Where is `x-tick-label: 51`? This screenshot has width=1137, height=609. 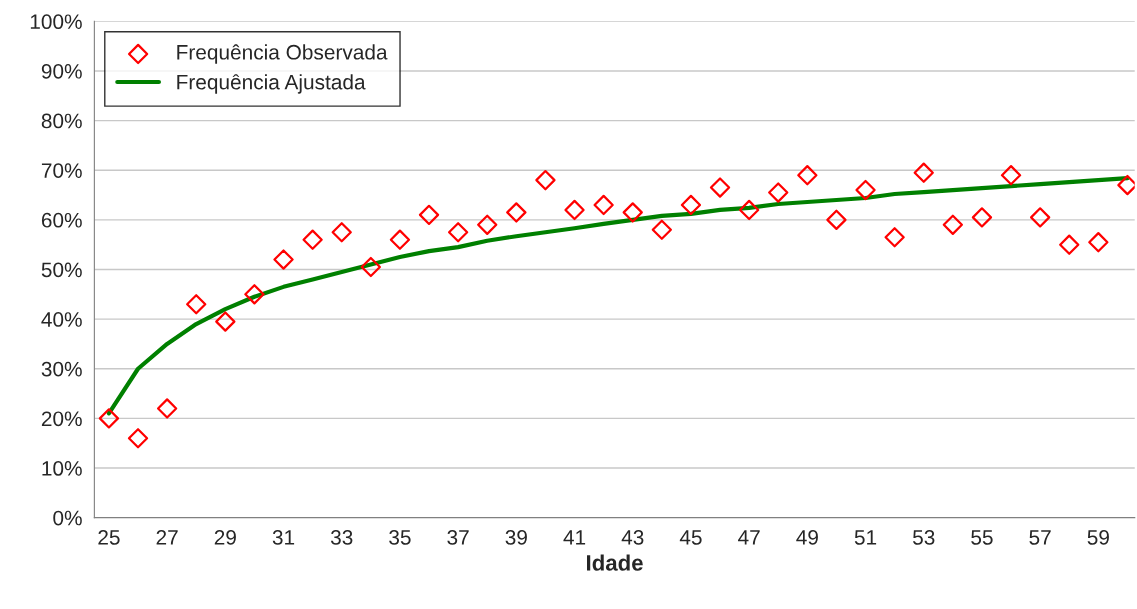
x-tick-label: 51 is located at coordinates (865, 537).